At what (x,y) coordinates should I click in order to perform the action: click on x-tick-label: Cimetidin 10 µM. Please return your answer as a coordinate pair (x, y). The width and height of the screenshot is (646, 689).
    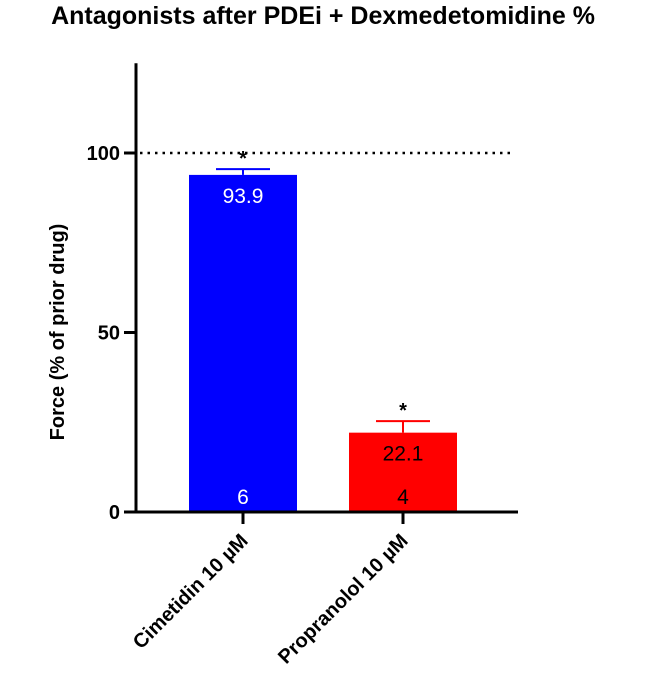
    Looking at the image, I should click on (191, 592).